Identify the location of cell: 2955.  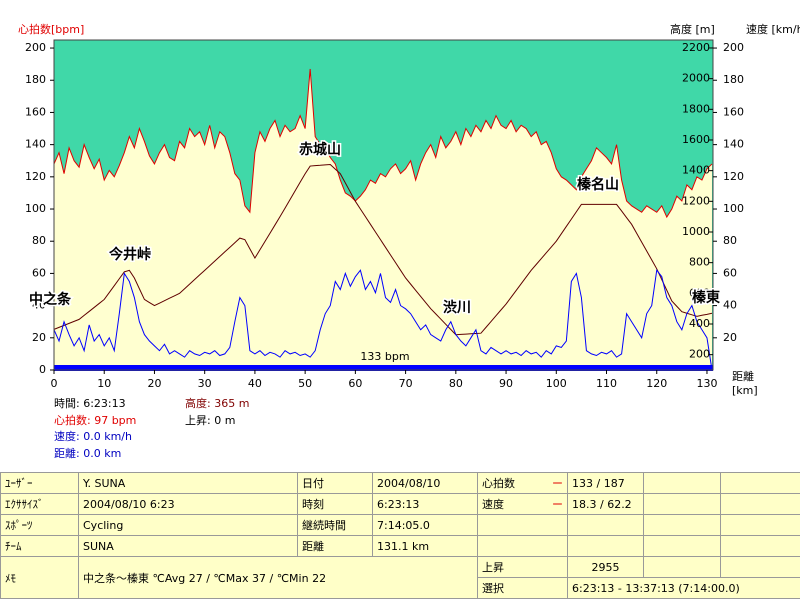
(605, 567).